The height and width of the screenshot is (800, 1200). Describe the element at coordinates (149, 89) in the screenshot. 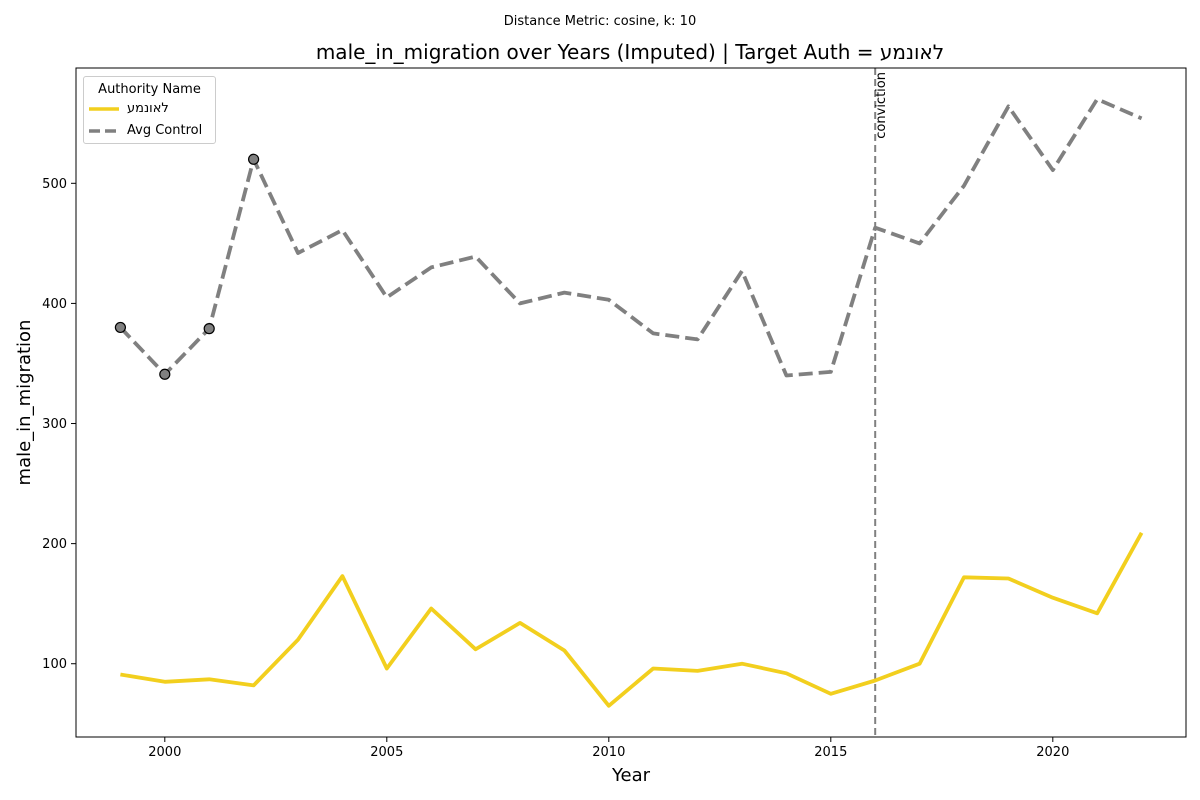

I see `legend-title: Authority Name` at that location.